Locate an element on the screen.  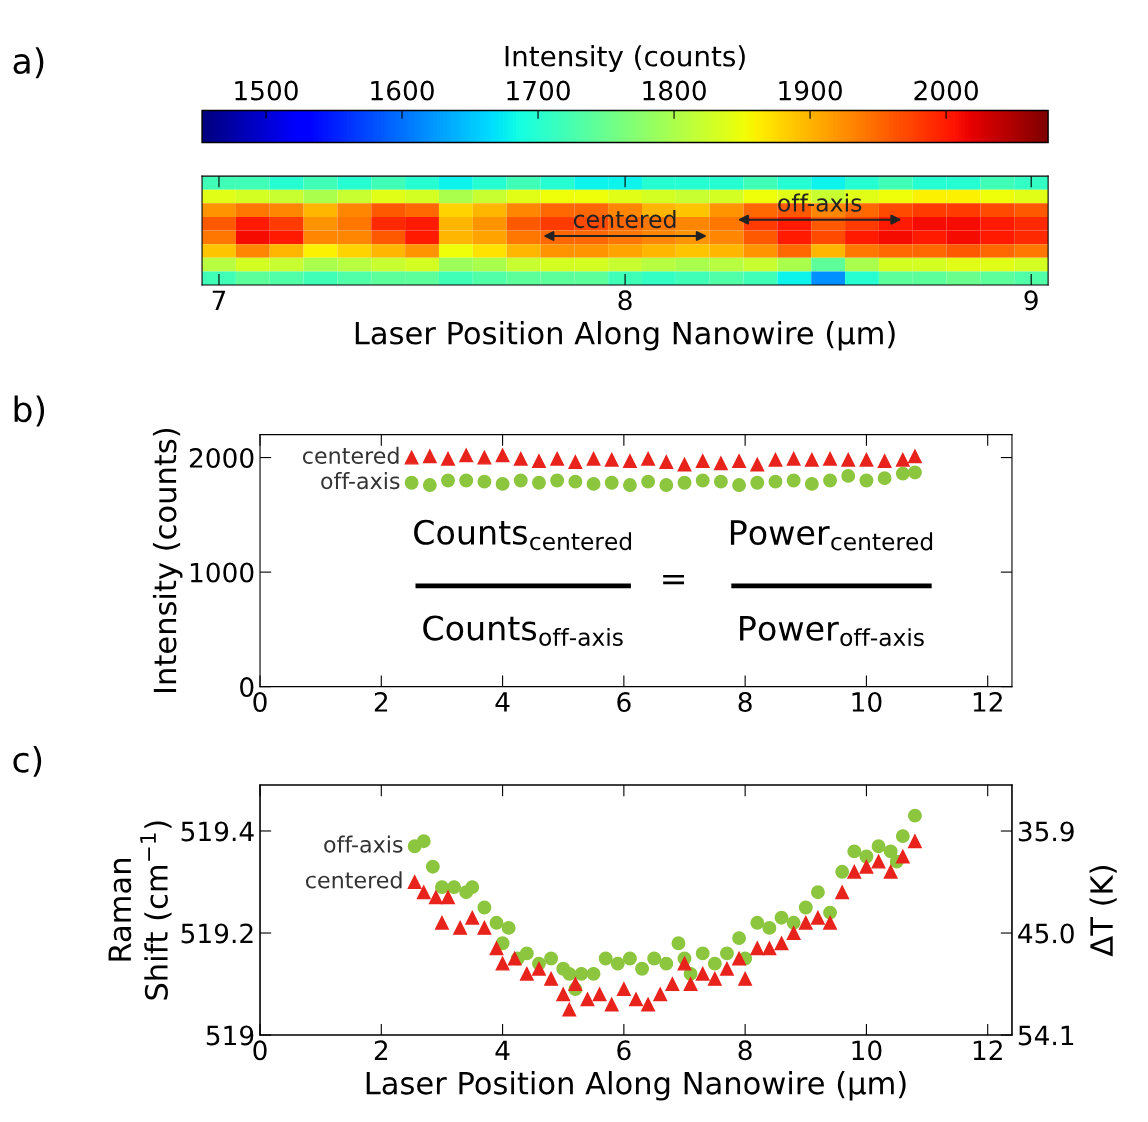
y-axis-title: Raman Shift (cm$^{−1}$) is located at coordinates (140, 910).